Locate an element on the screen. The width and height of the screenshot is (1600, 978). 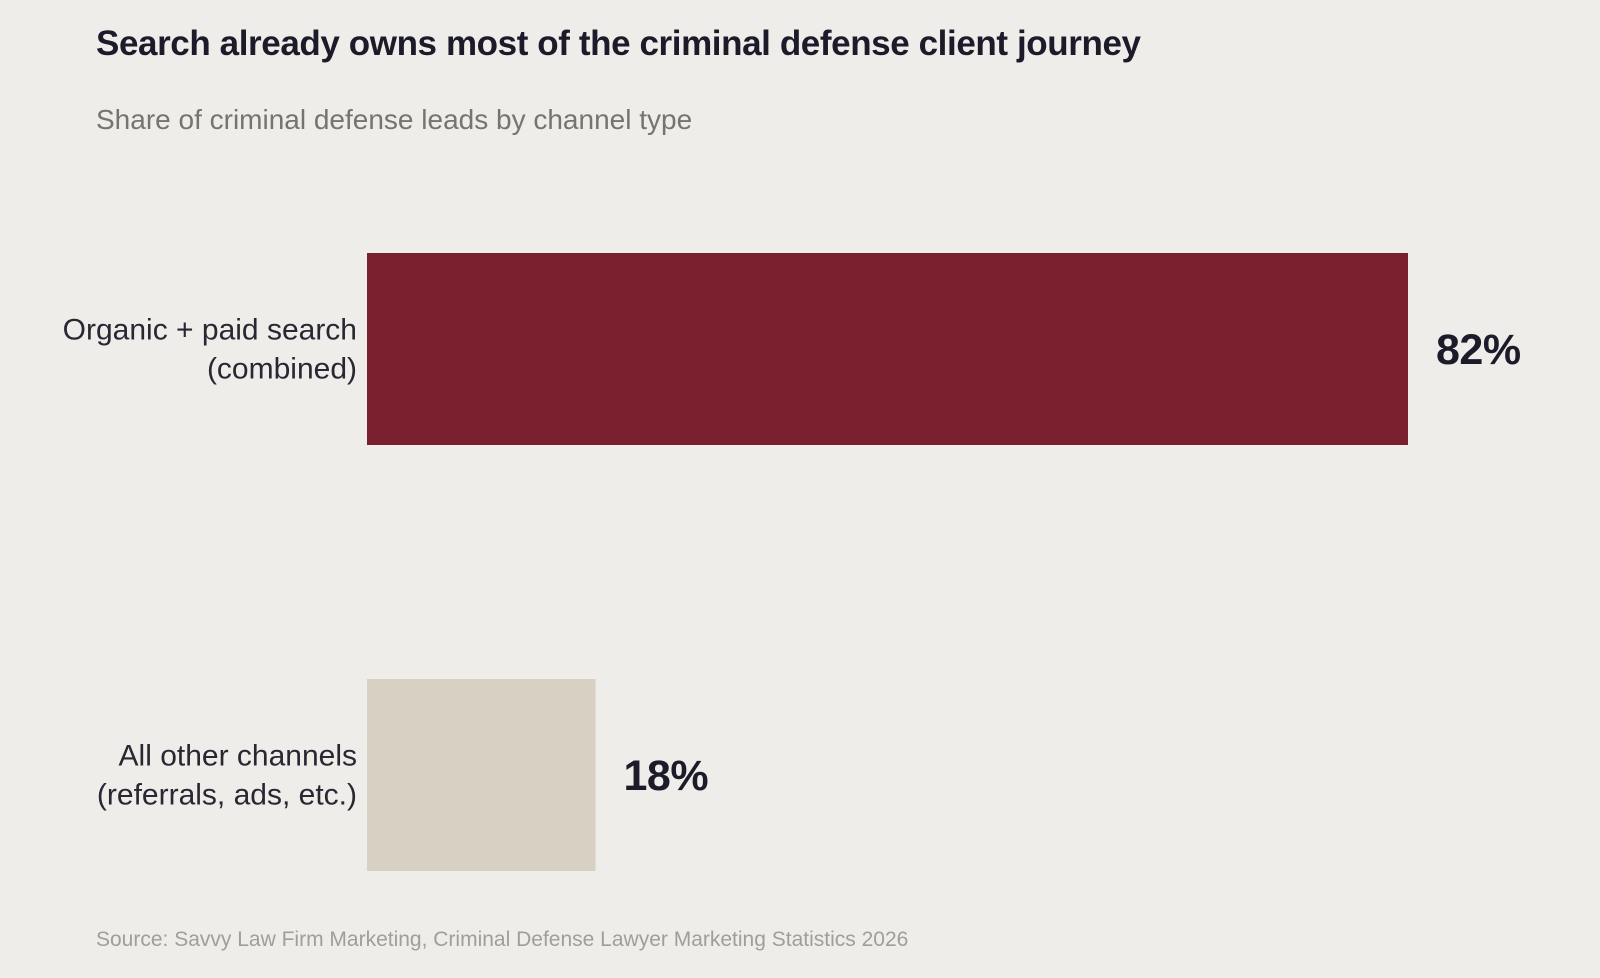
category-label-line: All other channels is located at coordinates (238, 756).